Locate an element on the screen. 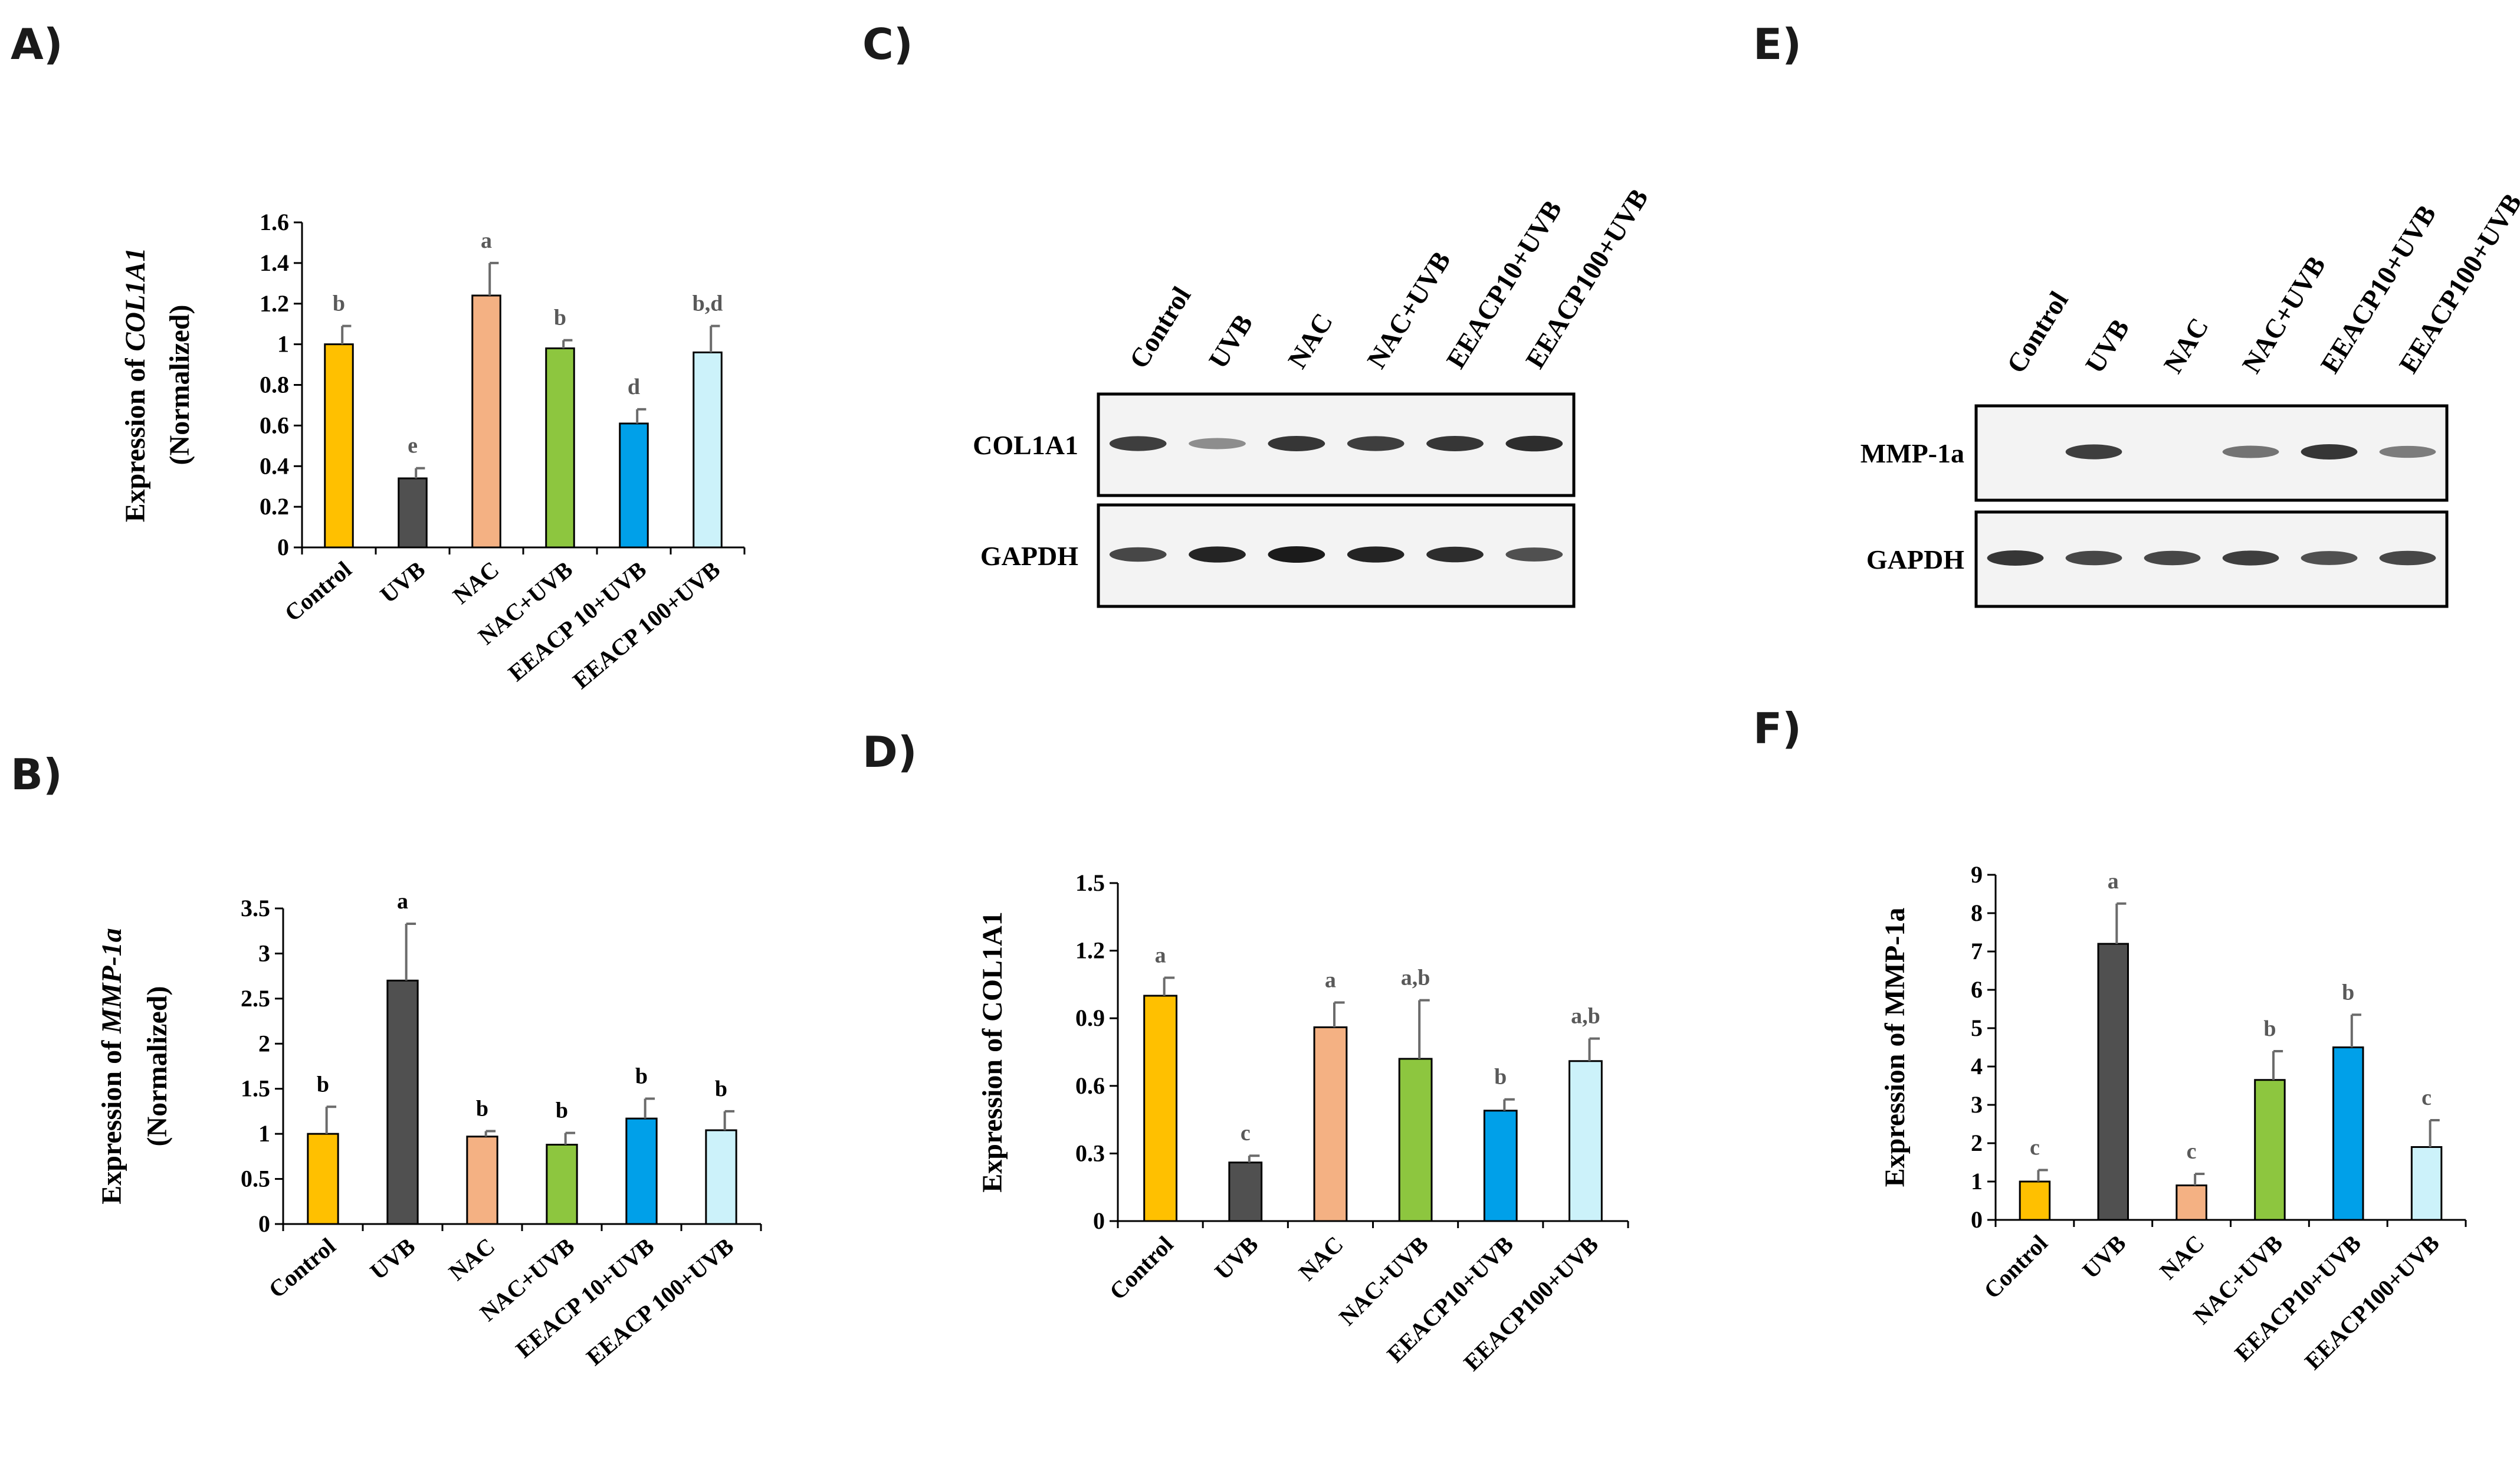 The image size is (2520, 1470). category-label: NAC is located at coordinates (1321, 1258).